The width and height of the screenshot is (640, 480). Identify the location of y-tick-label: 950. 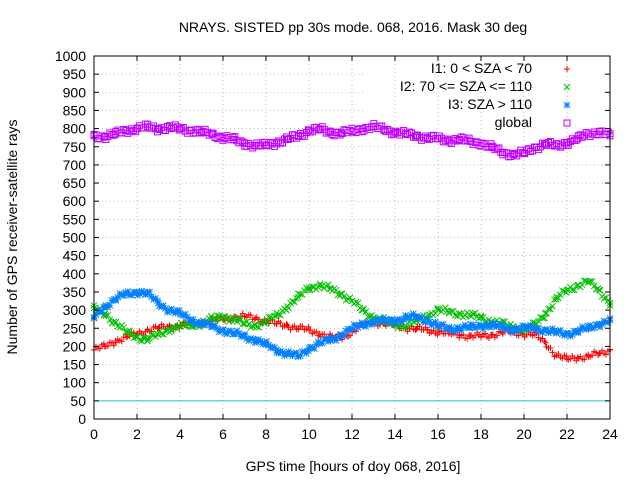
(75, 74).